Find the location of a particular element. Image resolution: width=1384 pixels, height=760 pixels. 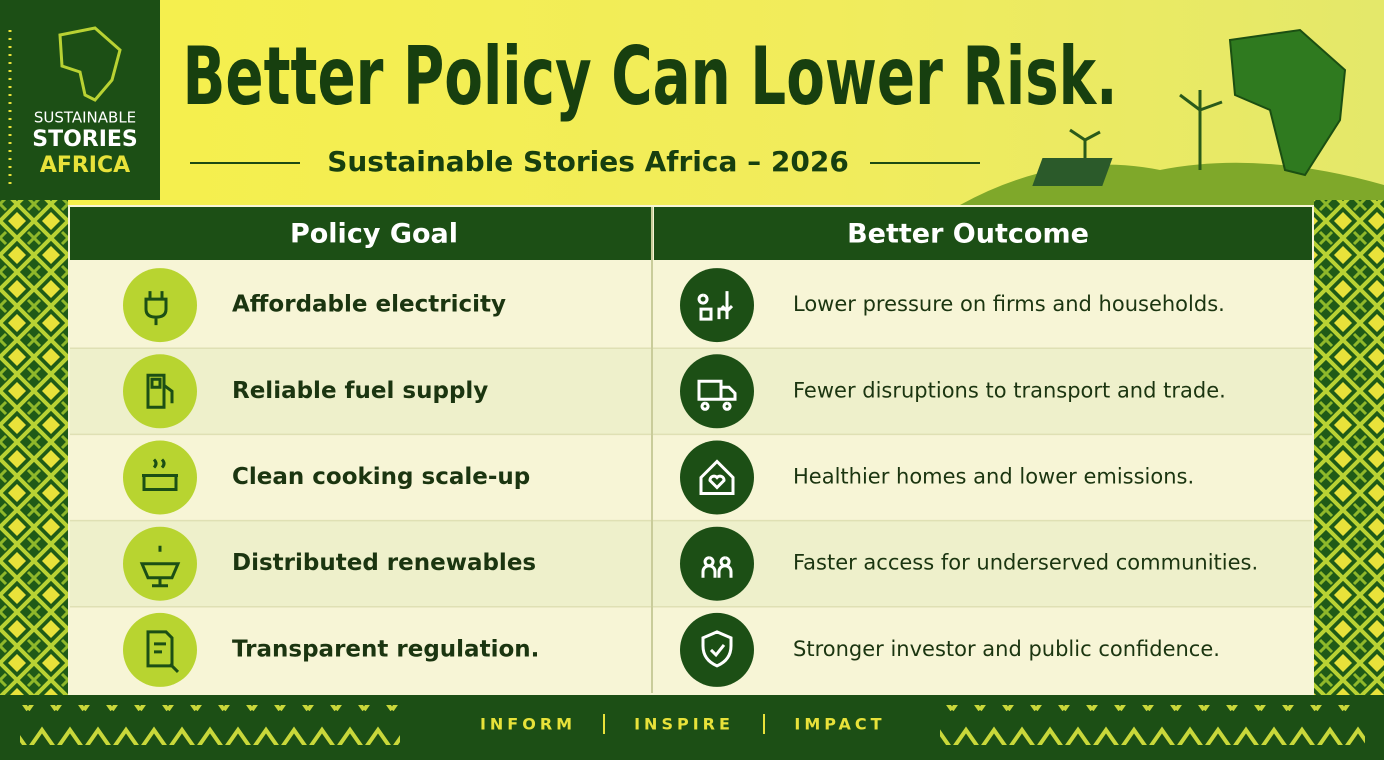

policy-goal: Distributed renewables is located at coordinates (384, 563).